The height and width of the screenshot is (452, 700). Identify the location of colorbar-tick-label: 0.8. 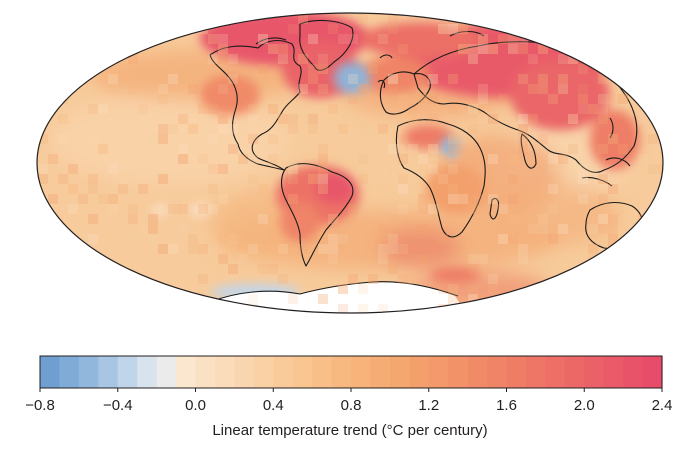
(351, 405).